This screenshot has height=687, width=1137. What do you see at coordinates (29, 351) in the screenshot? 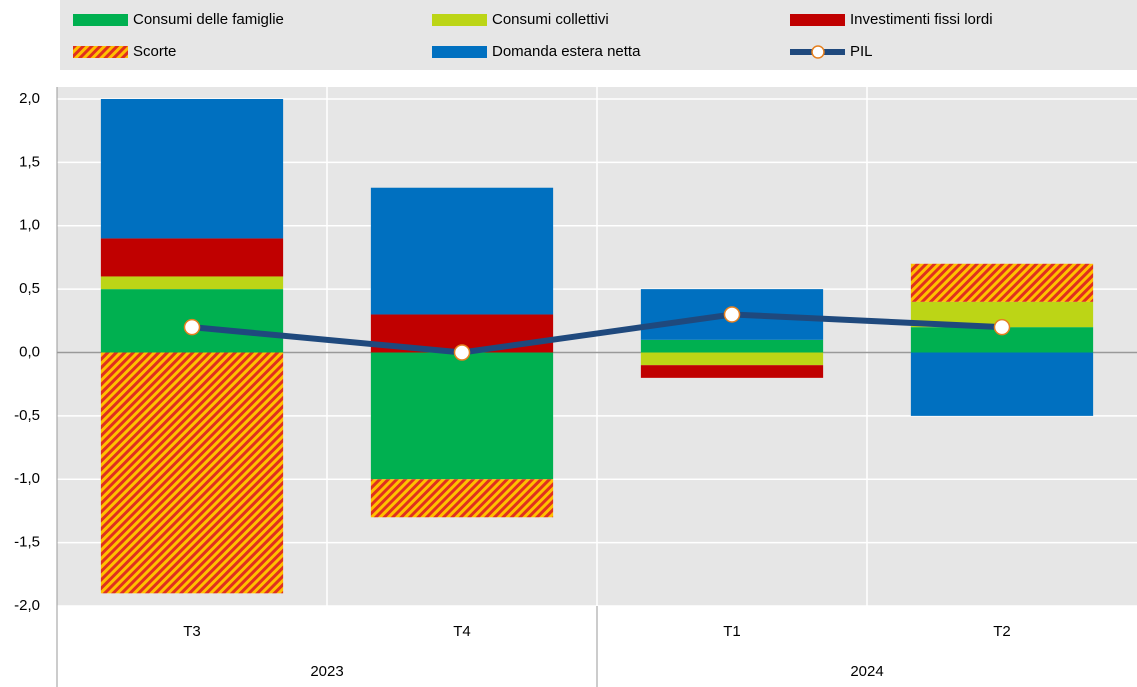
I see `y-tick-label: 0,0` at bounding box center [29, 351].